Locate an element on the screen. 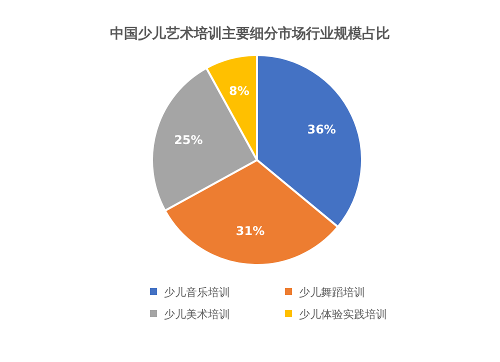  data-label: 25% is located at coordinates (188, 140).